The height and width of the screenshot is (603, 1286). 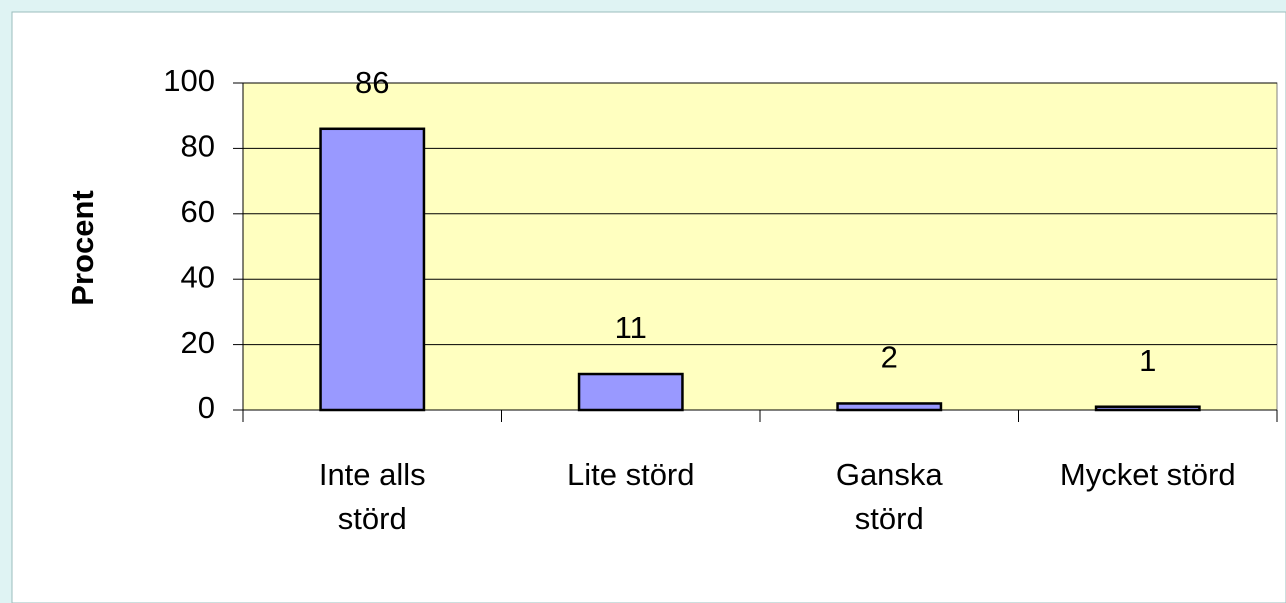 What do you see at coordinates (198, 211) in the screenshot?
I see `y-tick-label: 60` at bounding box center [198, 211].